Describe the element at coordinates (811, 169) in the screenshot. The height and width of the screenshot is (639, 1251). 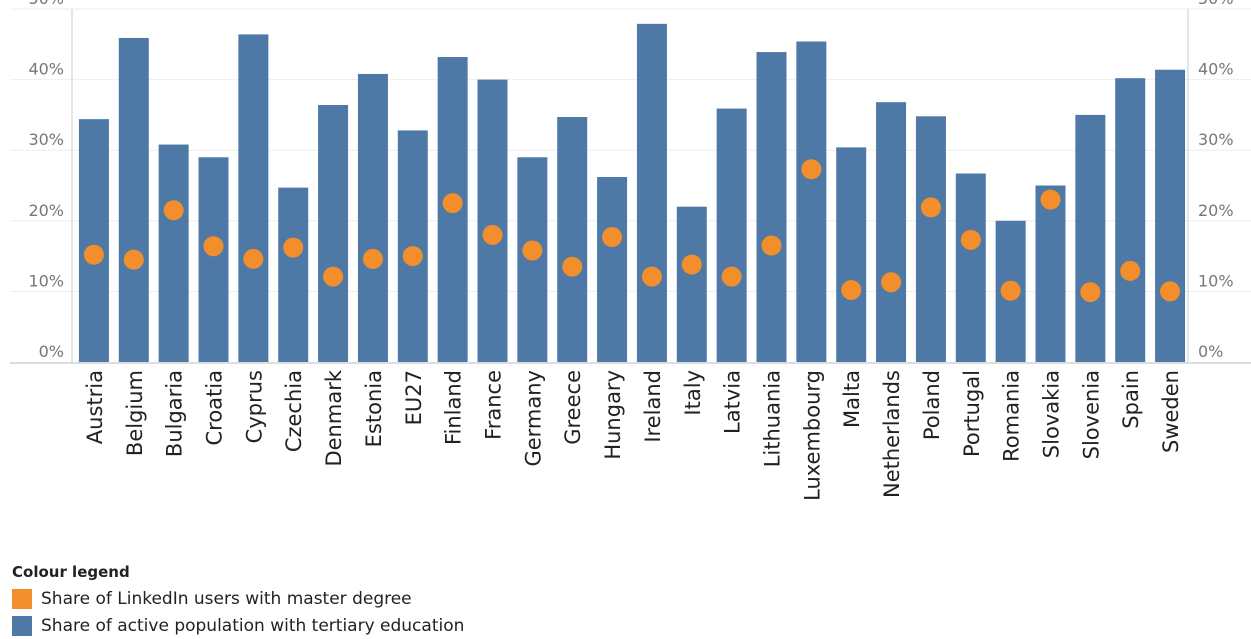
I see `dot-luxembourg` at that location.